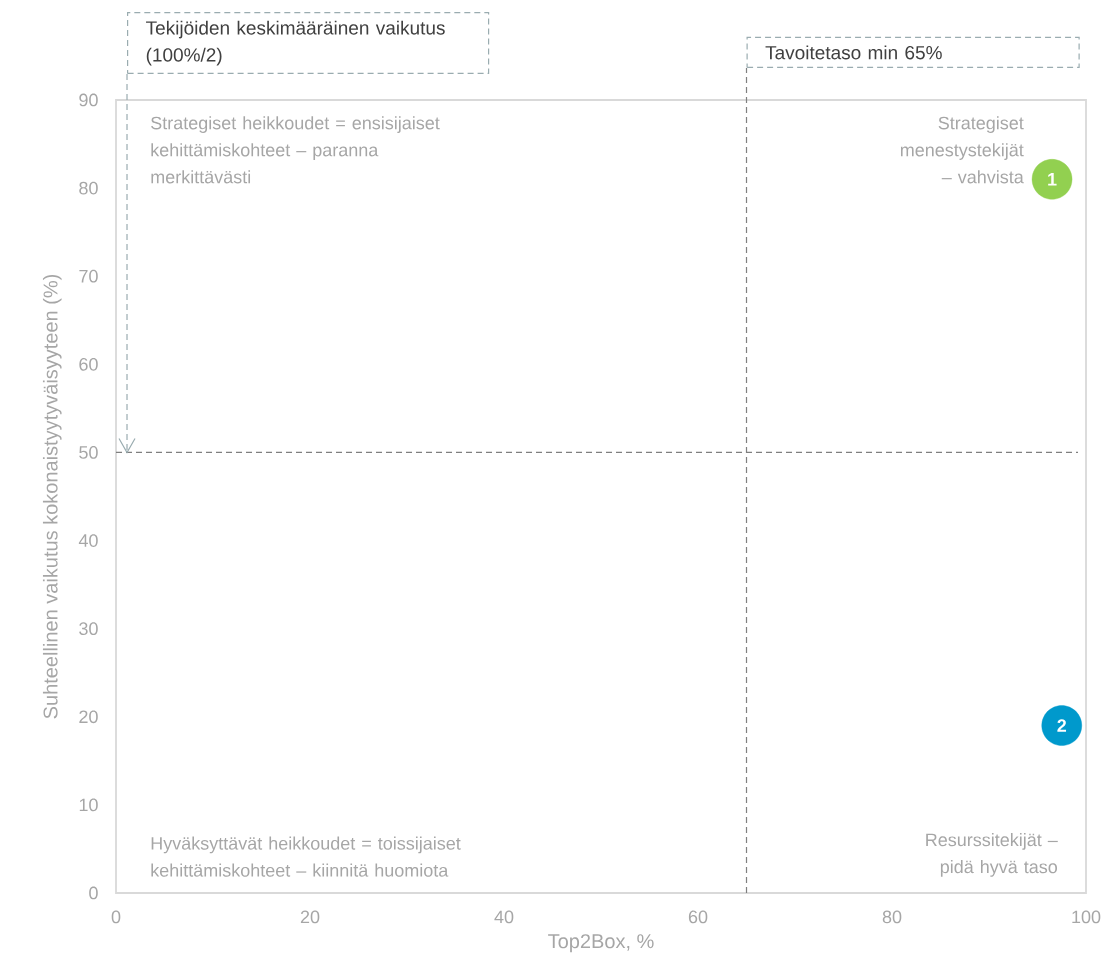 The width and height of the screenshot is (1116, 976). I want to click on x-tick-label: 100, so click(1086, 917).